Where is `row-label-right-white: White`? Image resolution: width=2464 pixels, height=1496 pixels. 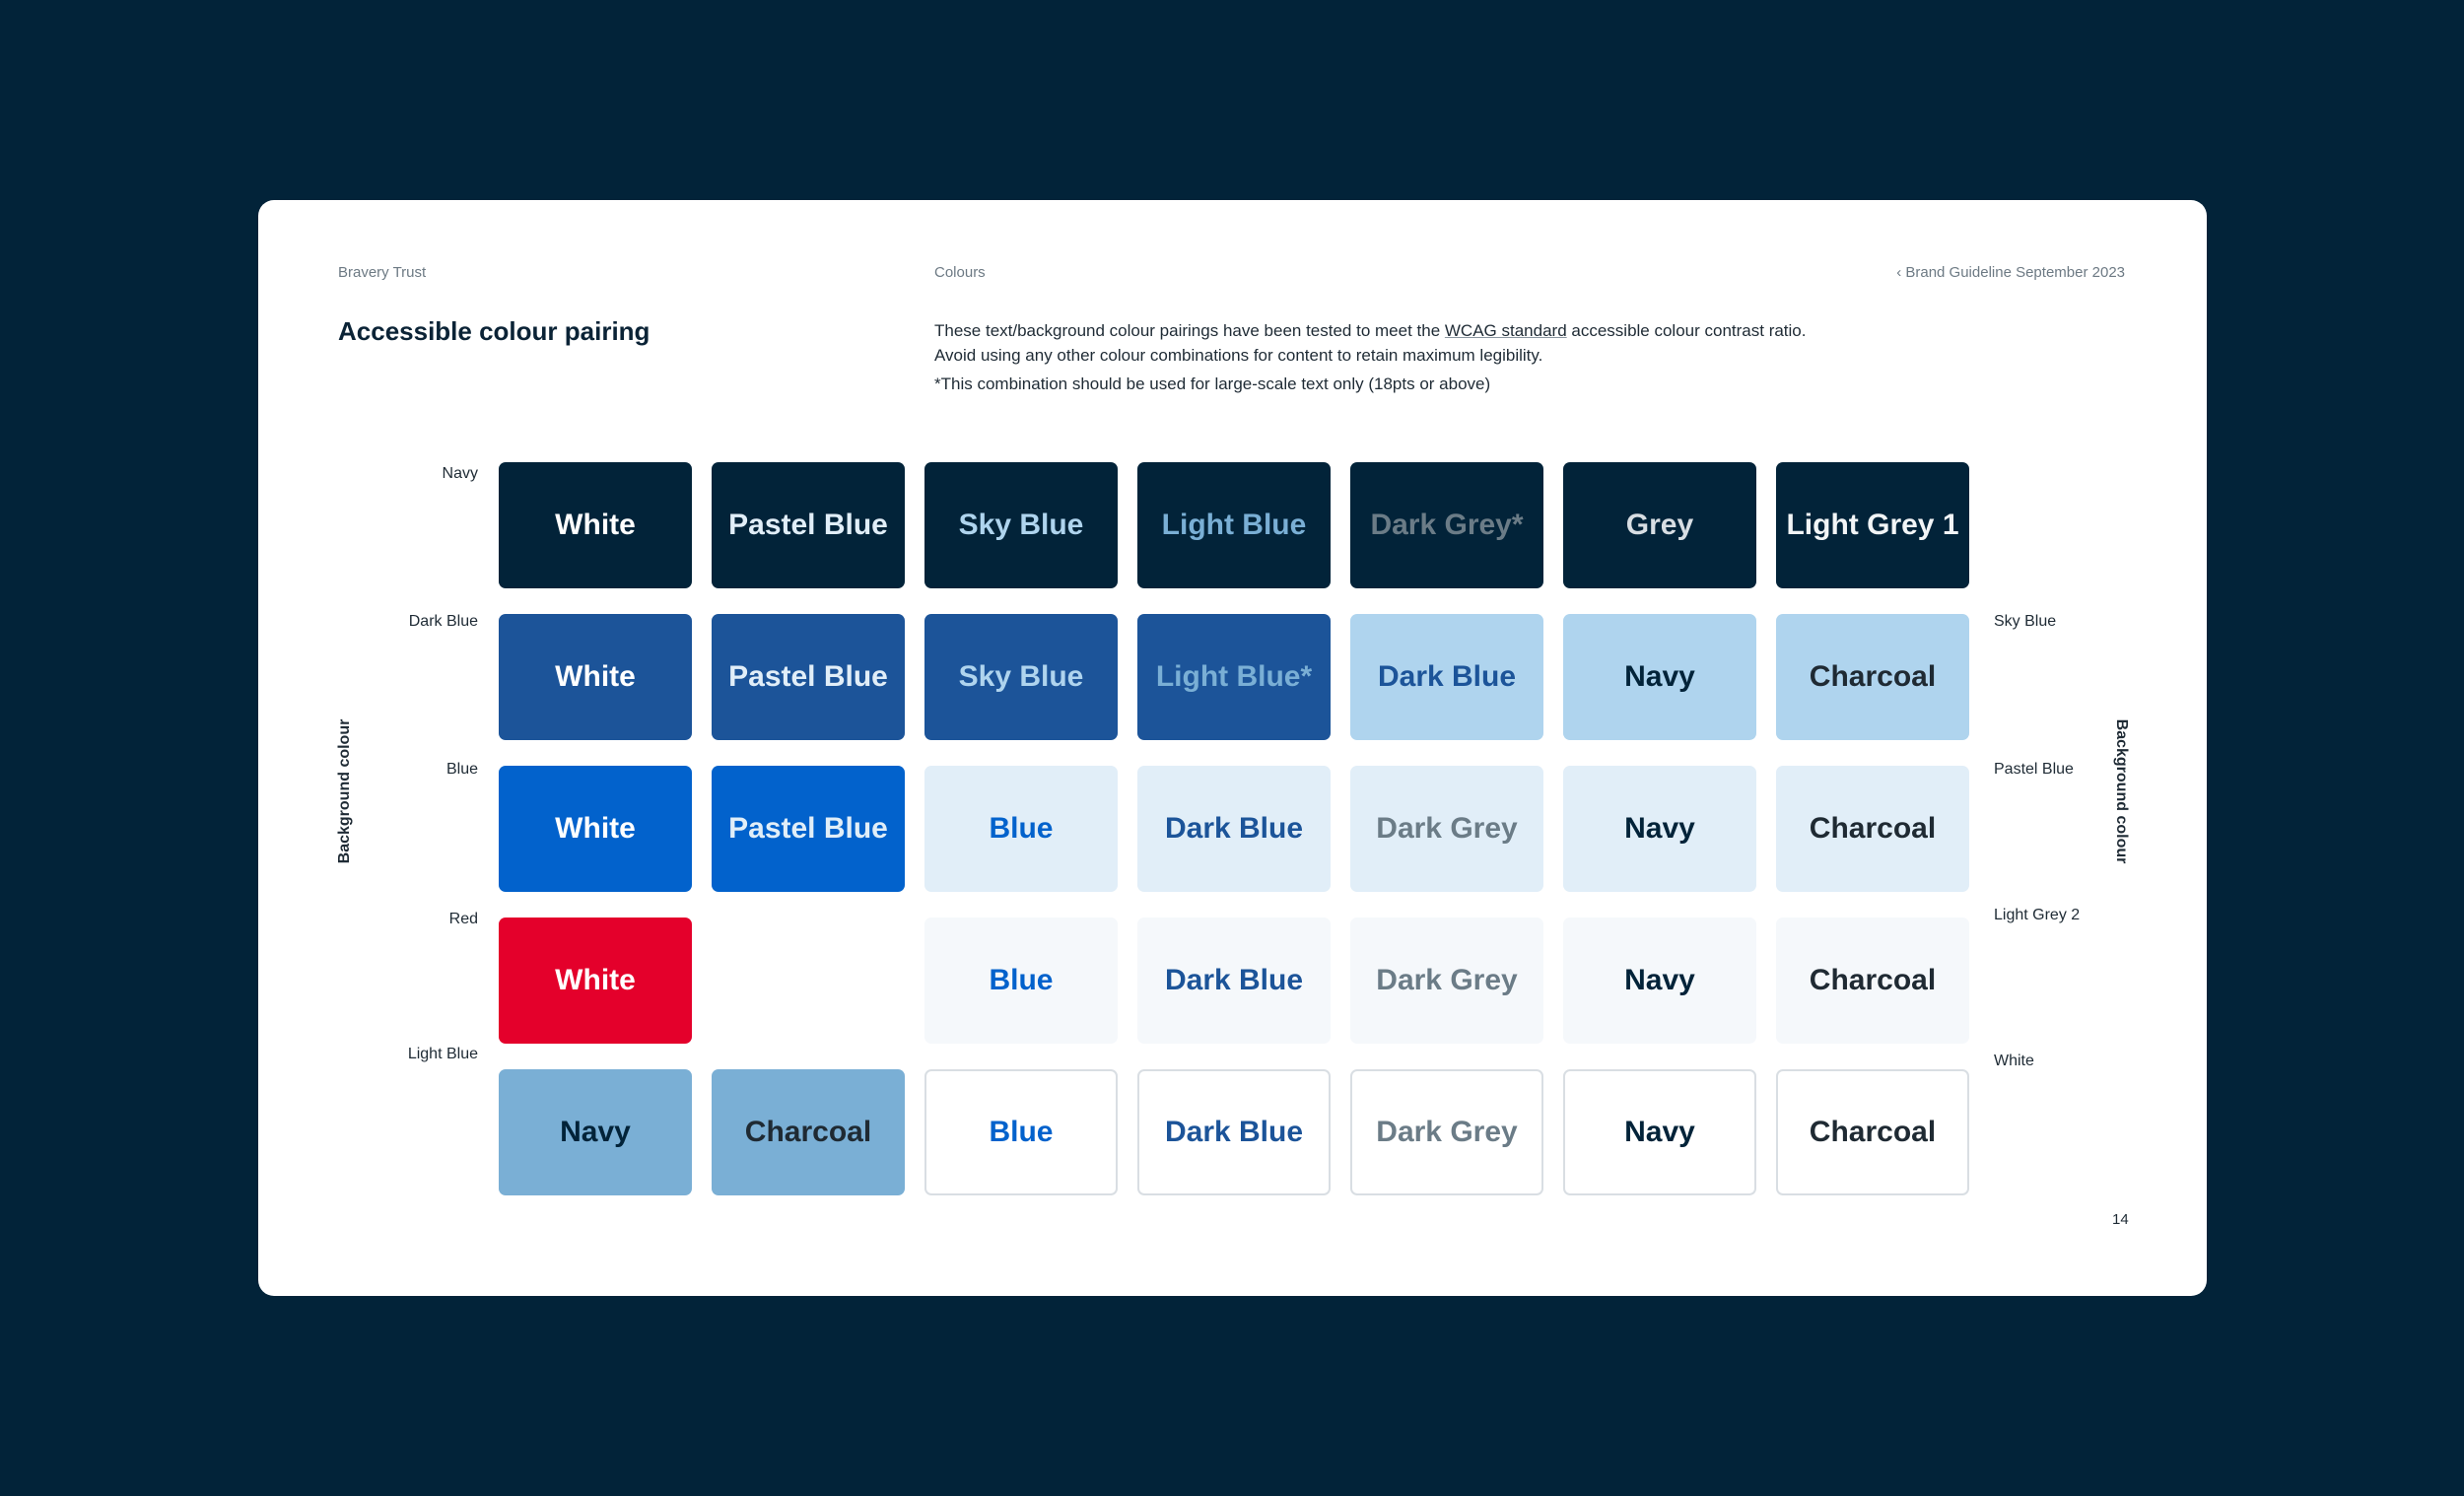 row-label-right-white: White is located at coordinates (2014, 1061).